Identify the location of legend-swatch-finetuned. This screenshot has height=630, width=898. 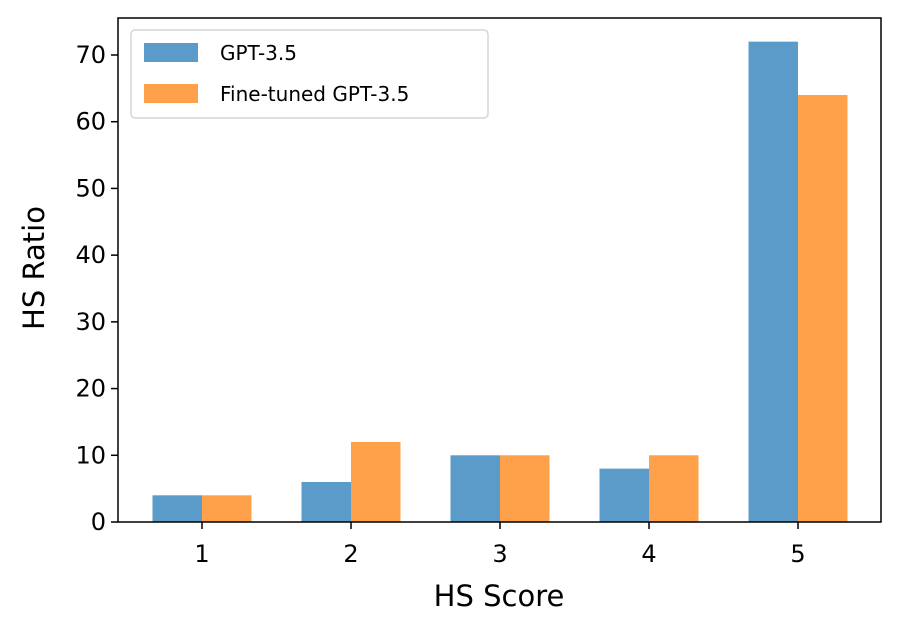
(171, 93).